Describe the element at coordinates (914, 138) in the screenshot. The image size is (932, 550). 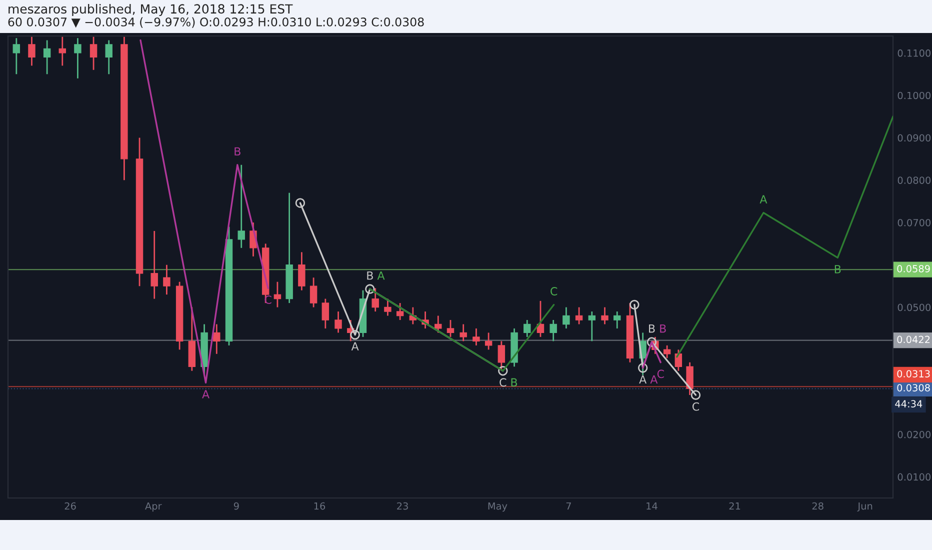
I see `y-tick-label: 0.0900` at that location.